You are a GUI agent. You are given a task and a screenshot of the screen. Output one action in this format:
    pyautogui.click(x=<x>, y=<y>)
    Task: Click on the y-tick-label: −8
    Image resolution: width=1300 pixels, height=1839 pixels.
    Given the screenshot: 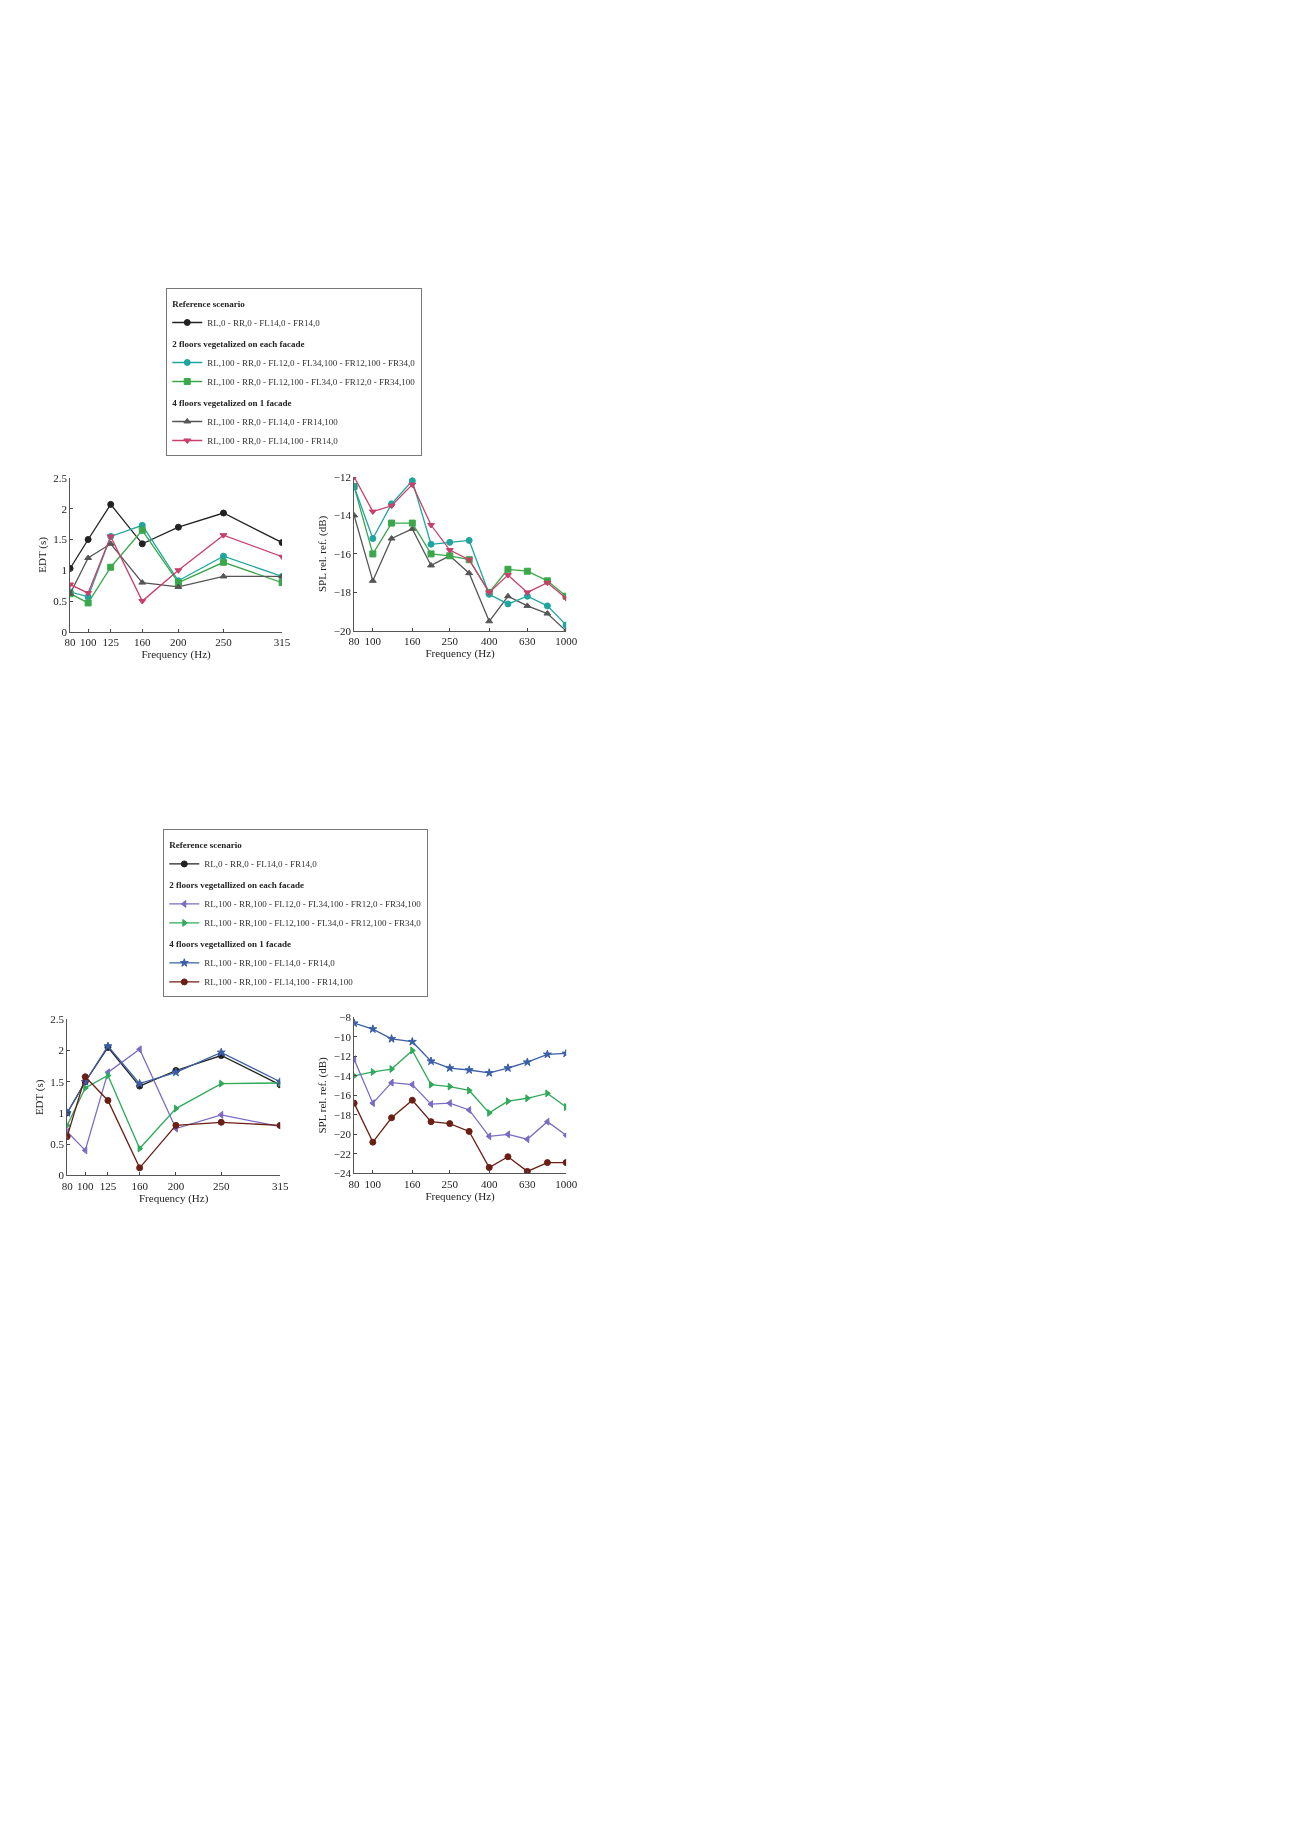 What is the action you would take?
    pyautogui.click(x=345, y=1017)
    